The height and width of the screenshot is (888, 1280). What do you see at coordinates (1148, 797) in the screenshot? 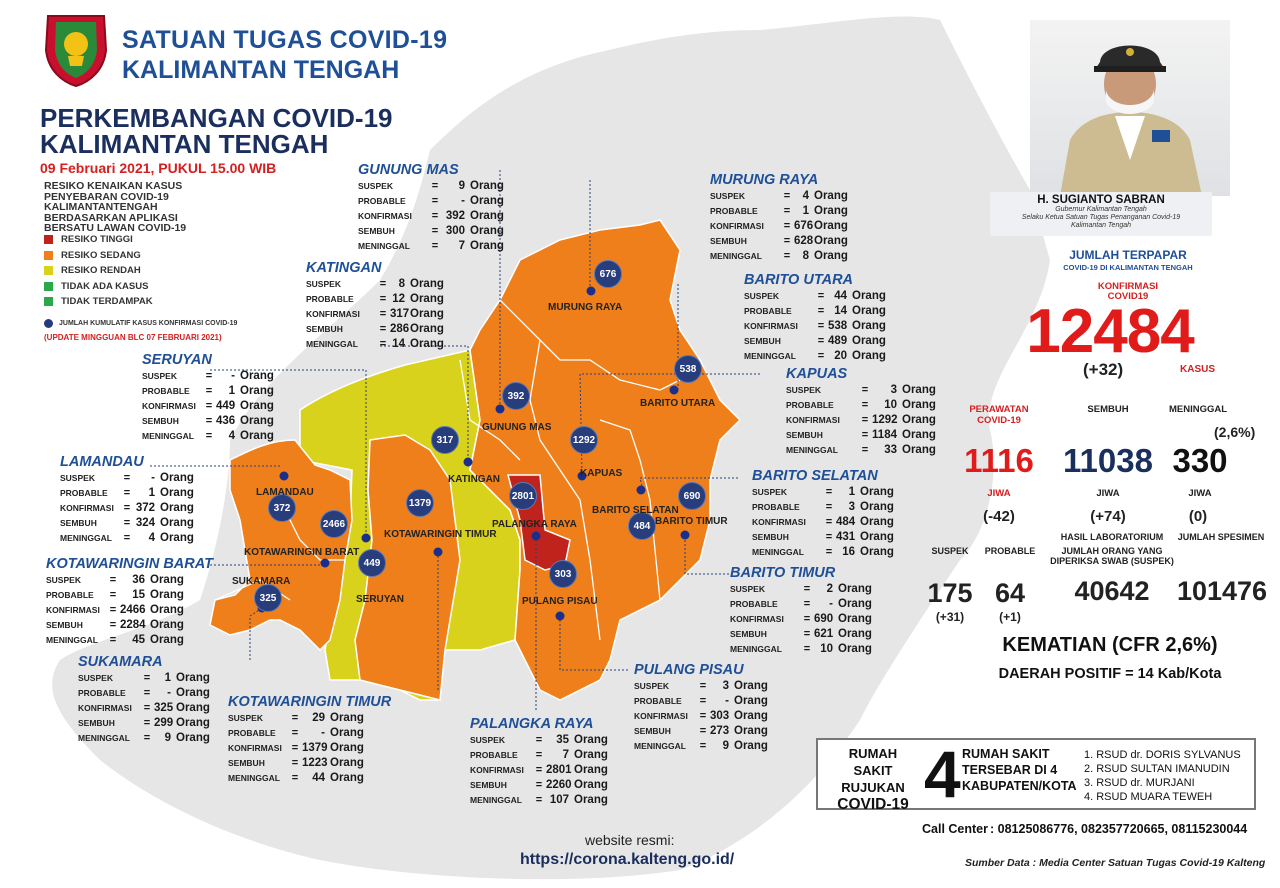
I see `hospital-list-item: 4. RSUD MUARA TEWEH` at bounding box center [1148, 797].